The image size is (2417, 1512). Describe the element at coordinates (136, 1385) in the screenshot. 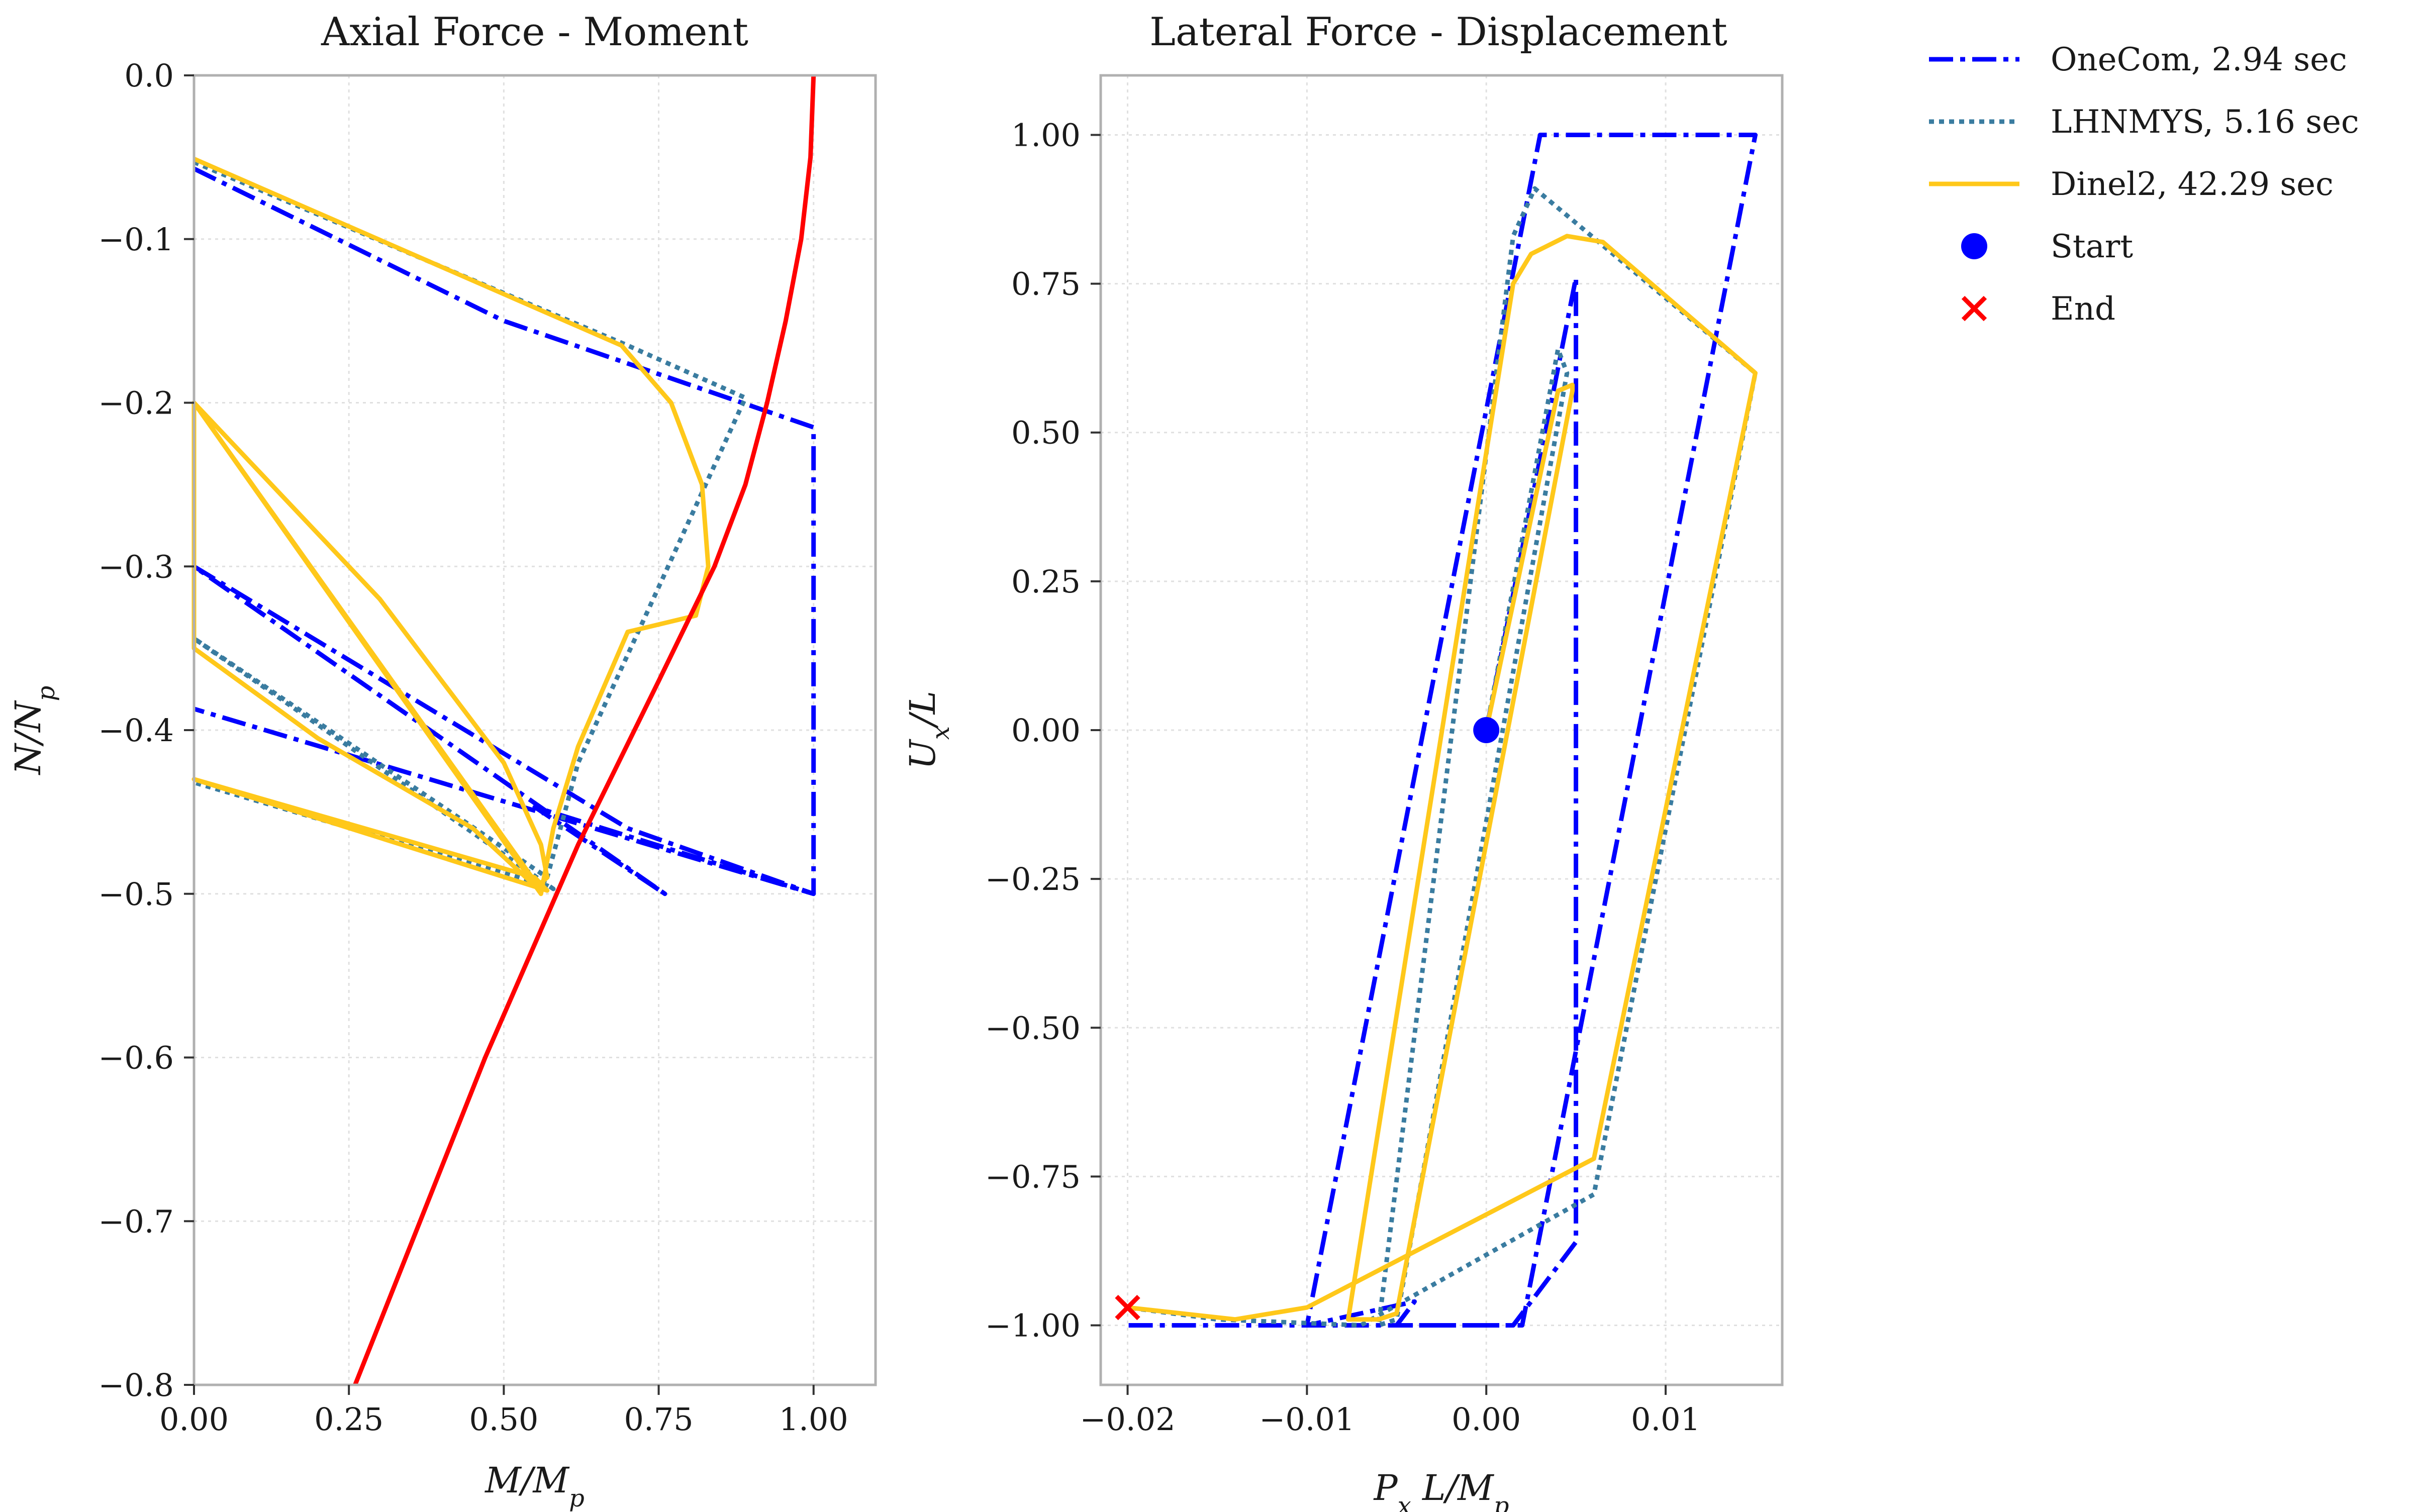

I see `y-tick-label: −0.8` at that location.